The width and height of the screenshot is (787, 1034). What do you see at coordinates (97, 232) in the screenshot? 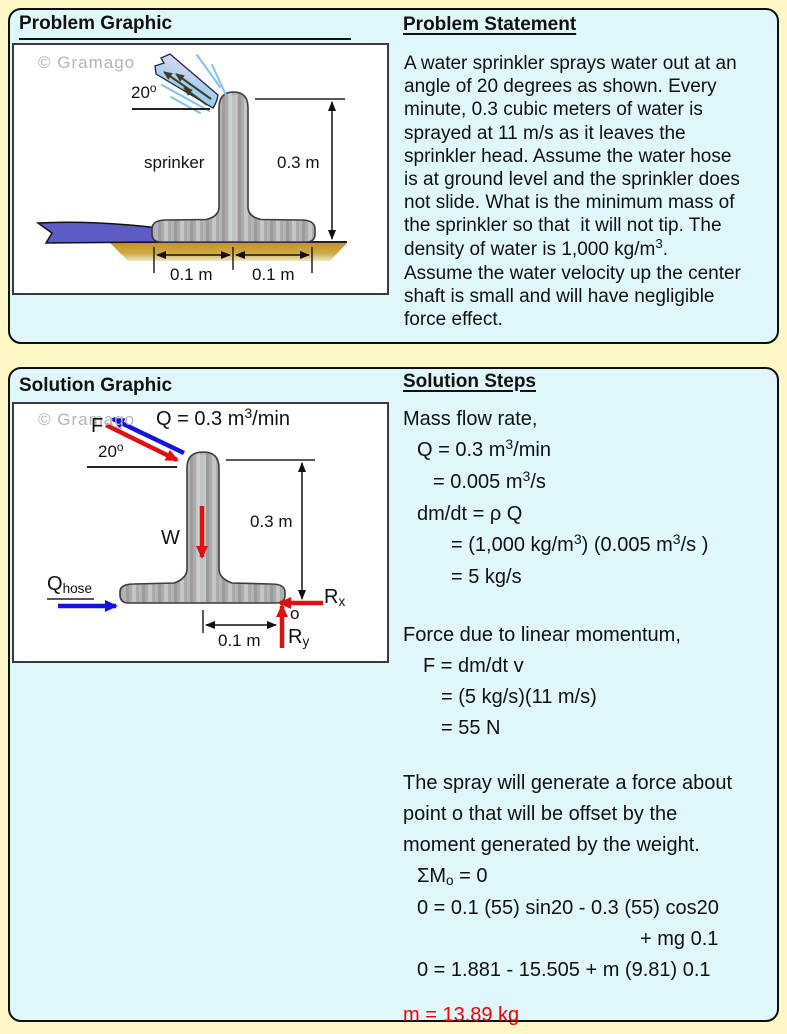
I see `hose` at bounding box center [97, 232].